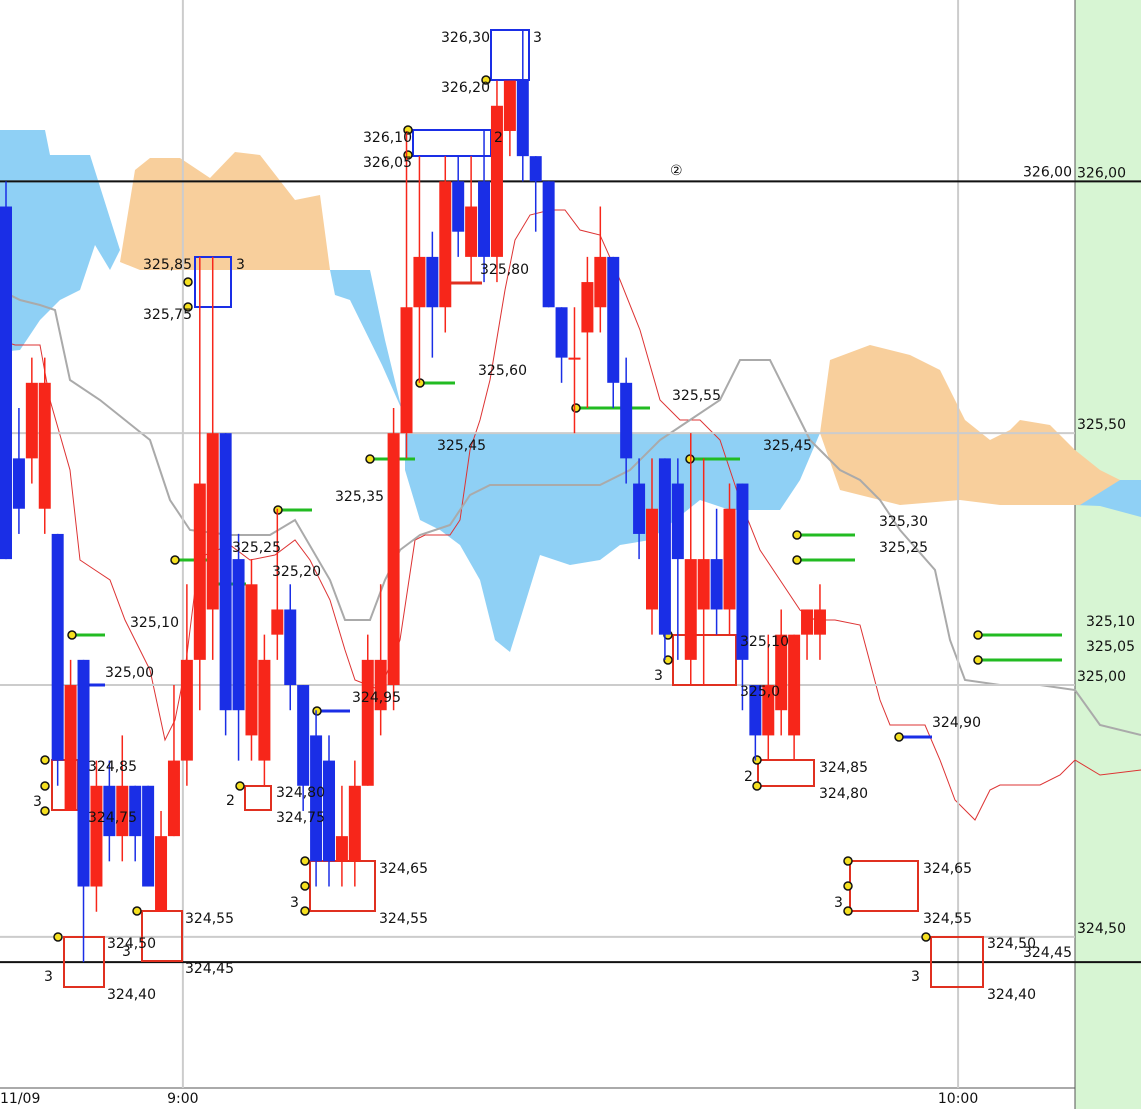 This screenshot has height=1109, width=1141. I want to click on price-annotation: 324,80, so click(843, 794).